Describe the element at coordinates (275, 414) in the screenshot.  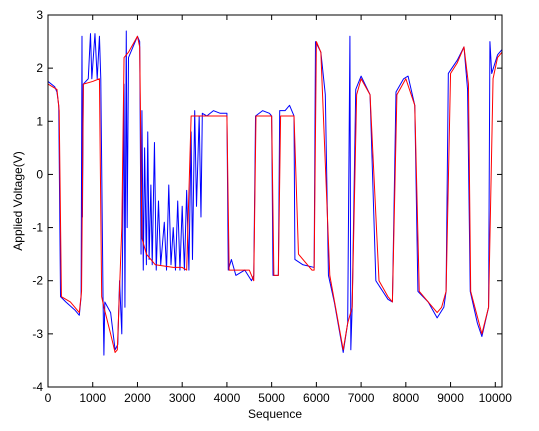
I see `x-axis-label: Sequence` at that location.